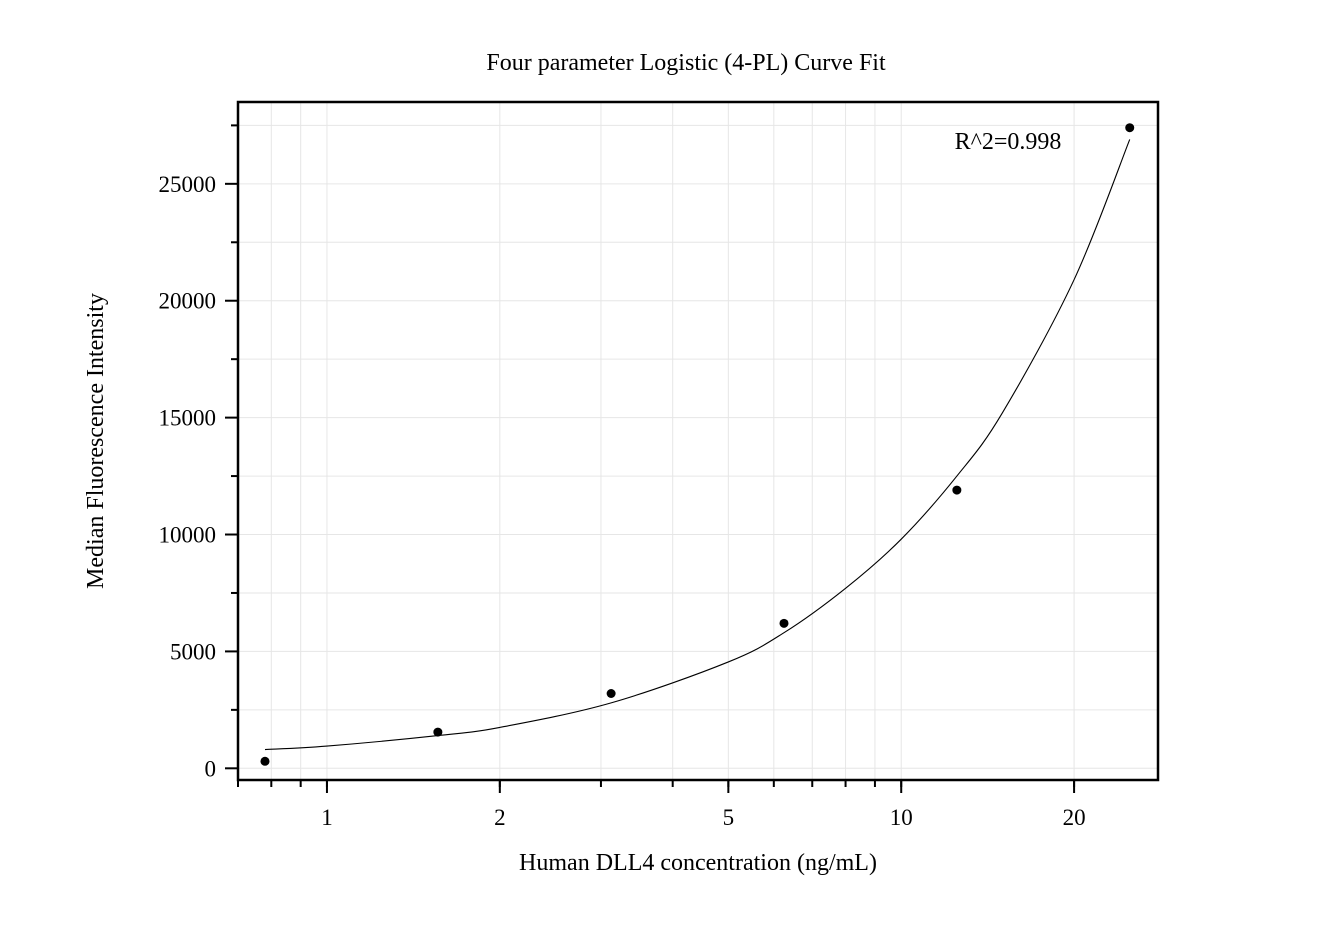 The height and width of the screenshot is (933, 1340). What do you see at coordinates (686, 63) in the screenshot?
I see `chart-title: Four parameter Logistic (4-PL) Curve Fit` at bounding box center [686, 63].